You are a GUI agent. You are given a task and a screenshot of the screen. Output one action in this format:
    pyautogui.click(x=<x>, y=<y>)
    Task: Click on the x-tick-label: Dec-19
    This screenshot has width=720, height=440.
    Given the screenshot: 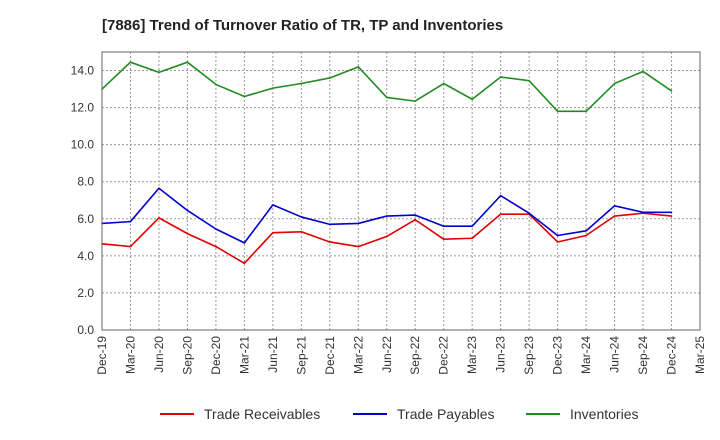 What is the action you would take?
    pyautogui.click(x=102, y=355)
    